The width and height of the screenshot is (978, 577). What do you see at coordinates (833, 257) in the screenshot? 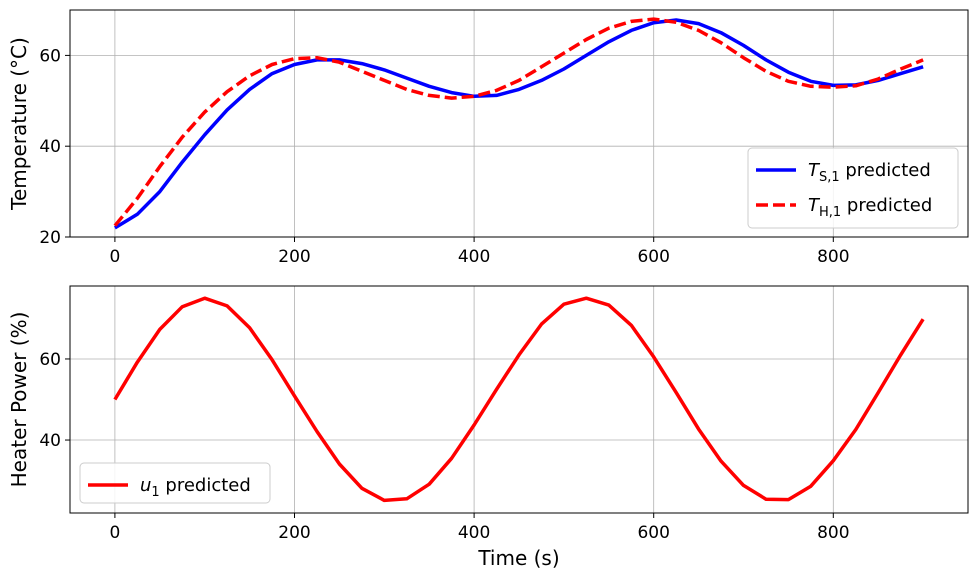
I see `temperature-x-tick-label: 800` at bounding box center [833, 257].